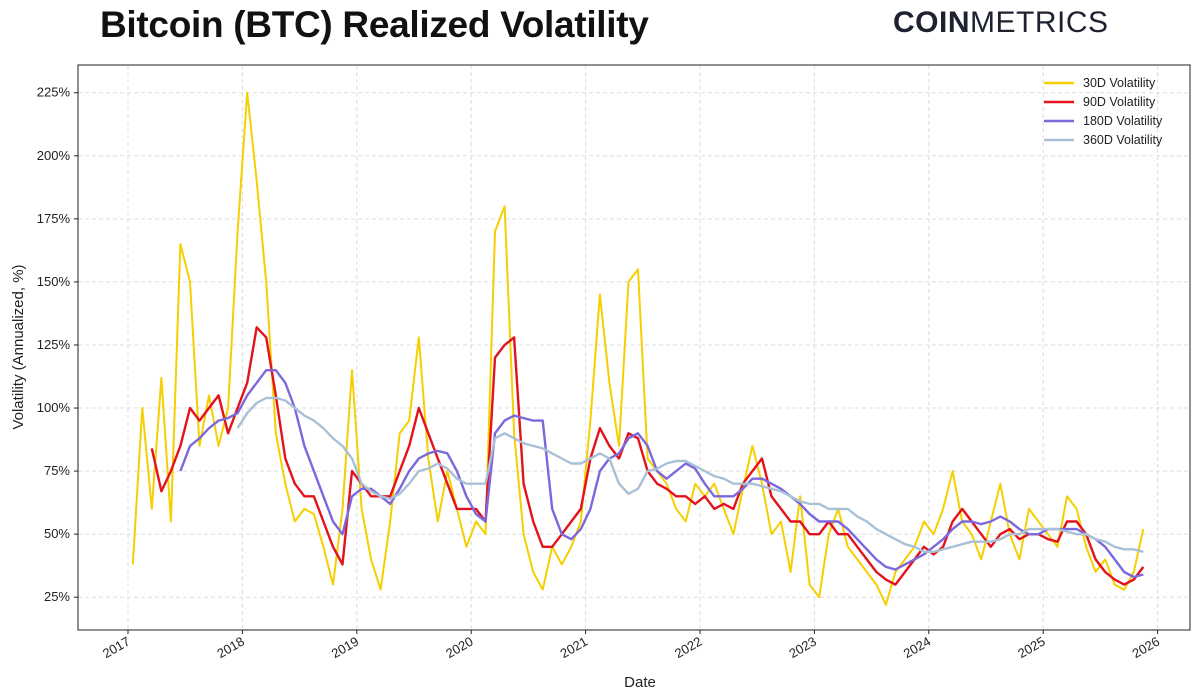 The width and height of the screenshot is (1200, 699). What do you see at coordinates (1123, 121) in the screenshot?
I see `legend-label: 180D Volatility` at bounding box center [1123, 121].